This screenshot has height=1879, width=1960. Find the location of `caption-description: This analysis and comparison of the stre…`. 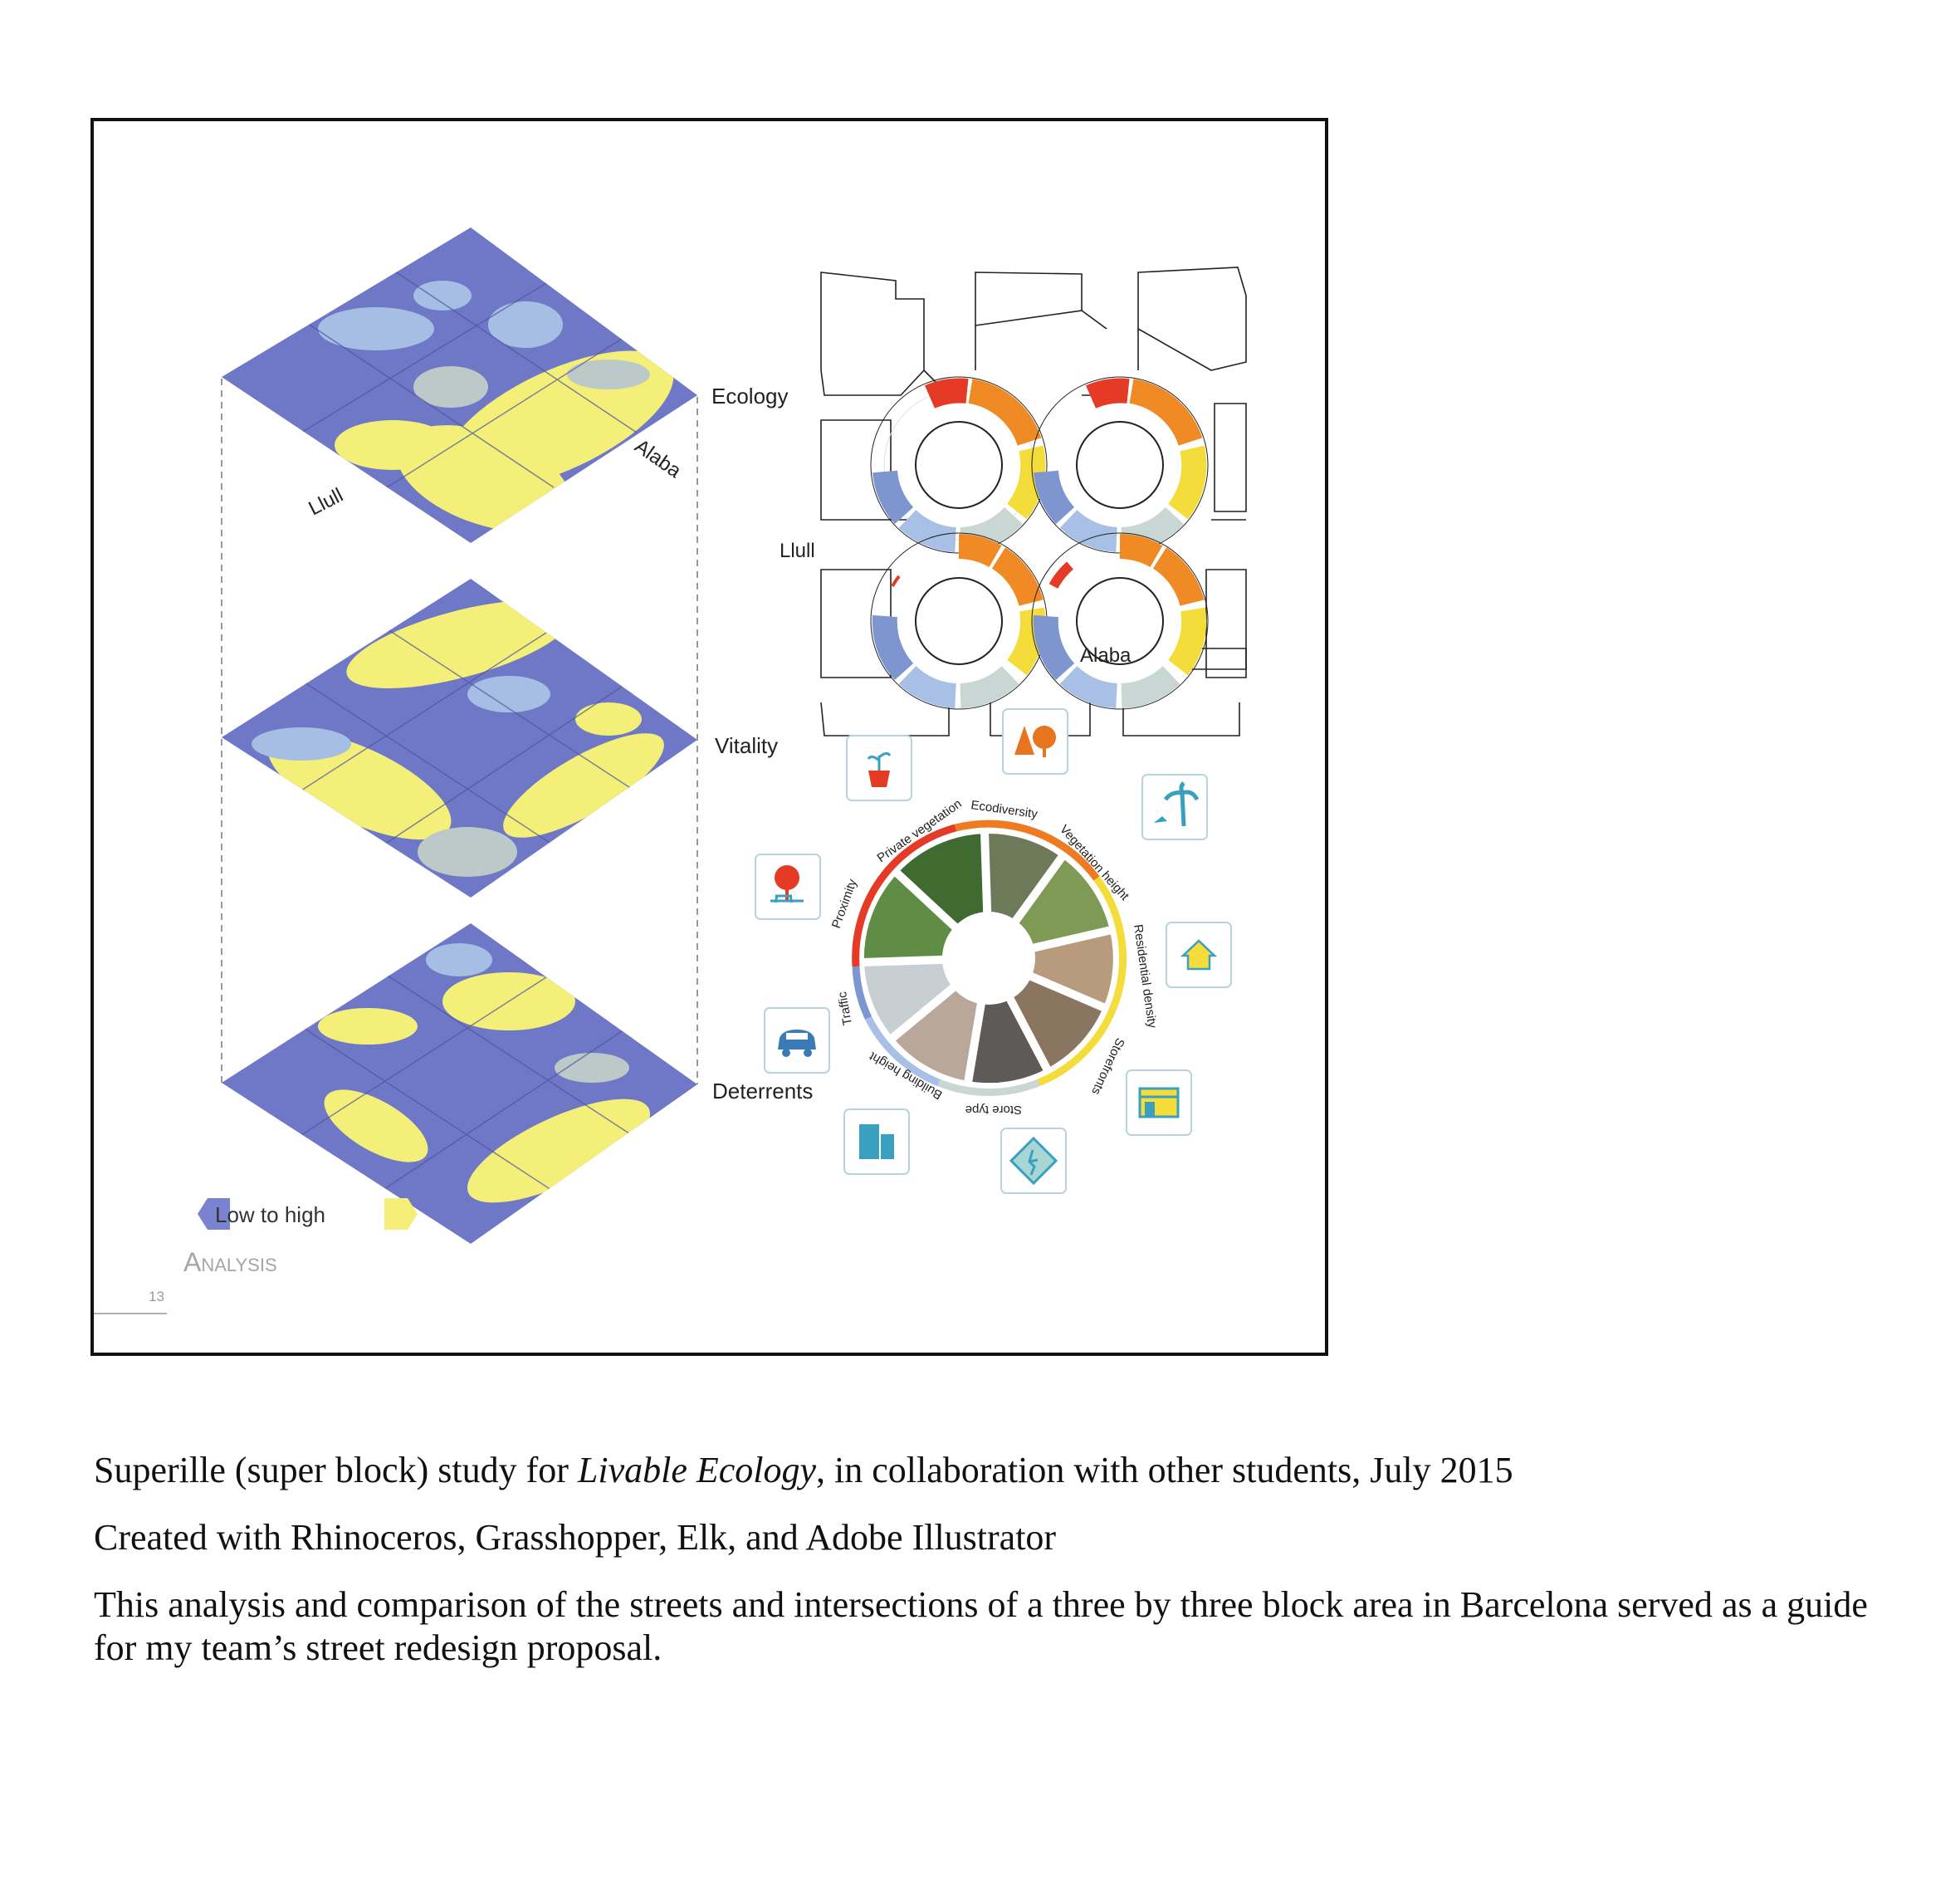

caption-description: This analysis and comparison of the stre… is located at coordinates (981, 1626).